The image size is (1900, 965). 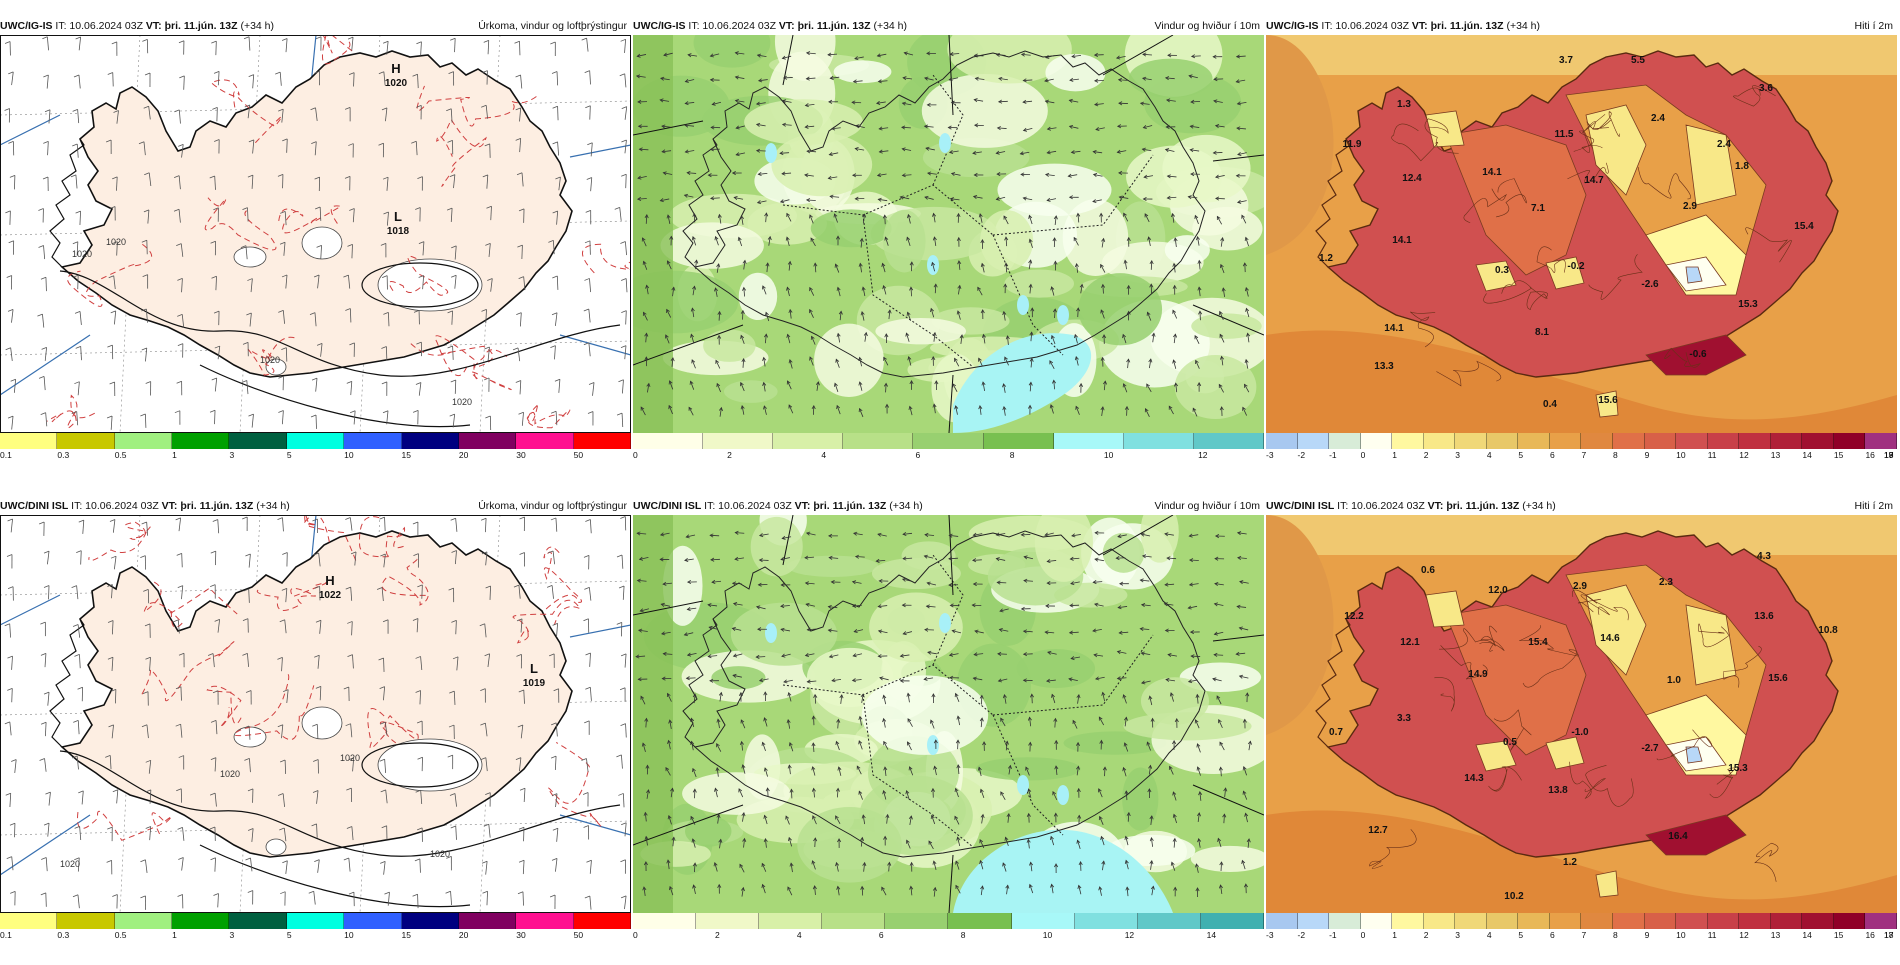 I want to click on temperature-label: 8.1, so click(x=1542, y=332).